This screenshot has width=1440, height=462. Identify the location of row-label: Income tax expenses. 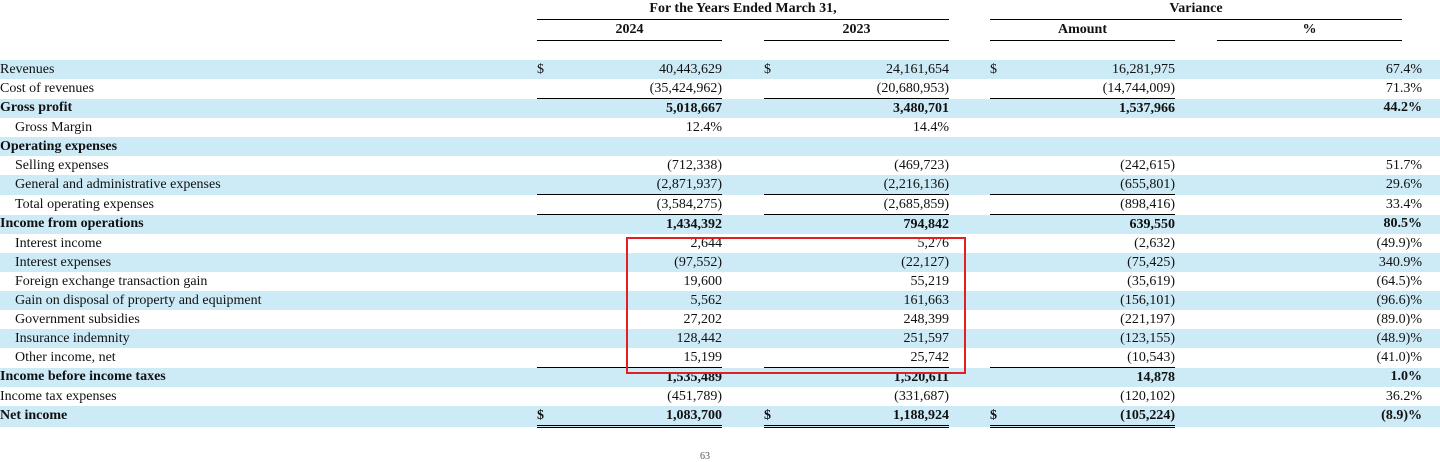
(58, 396).